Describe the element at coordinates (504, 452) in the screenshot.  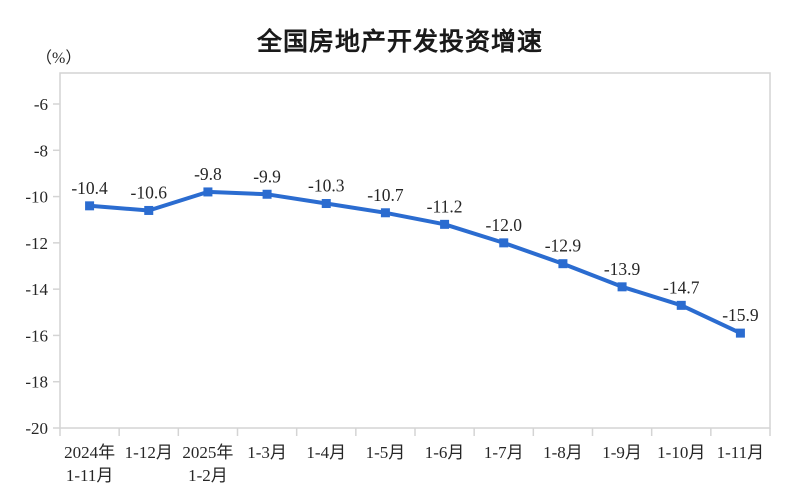
I see `x-axis-label: 1-7月` at that location.